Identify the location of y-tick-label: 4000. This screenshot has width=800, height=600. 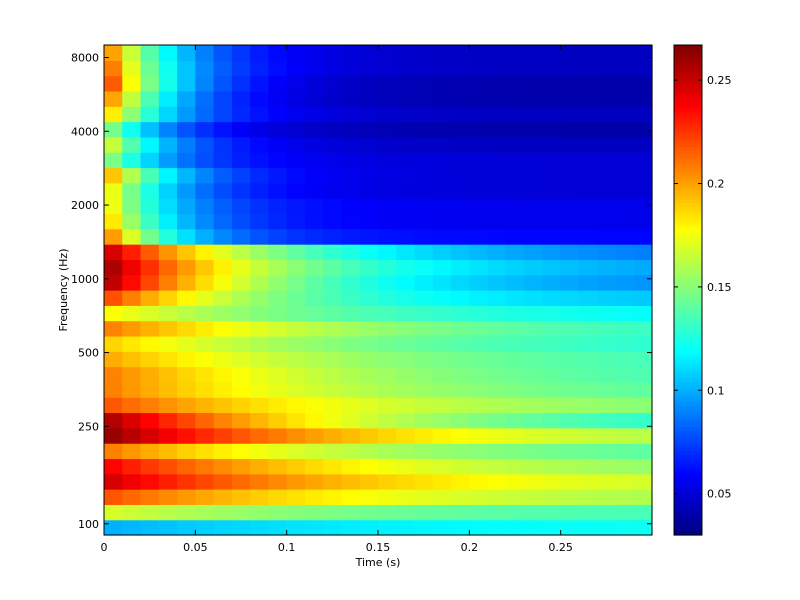
(85, 131).